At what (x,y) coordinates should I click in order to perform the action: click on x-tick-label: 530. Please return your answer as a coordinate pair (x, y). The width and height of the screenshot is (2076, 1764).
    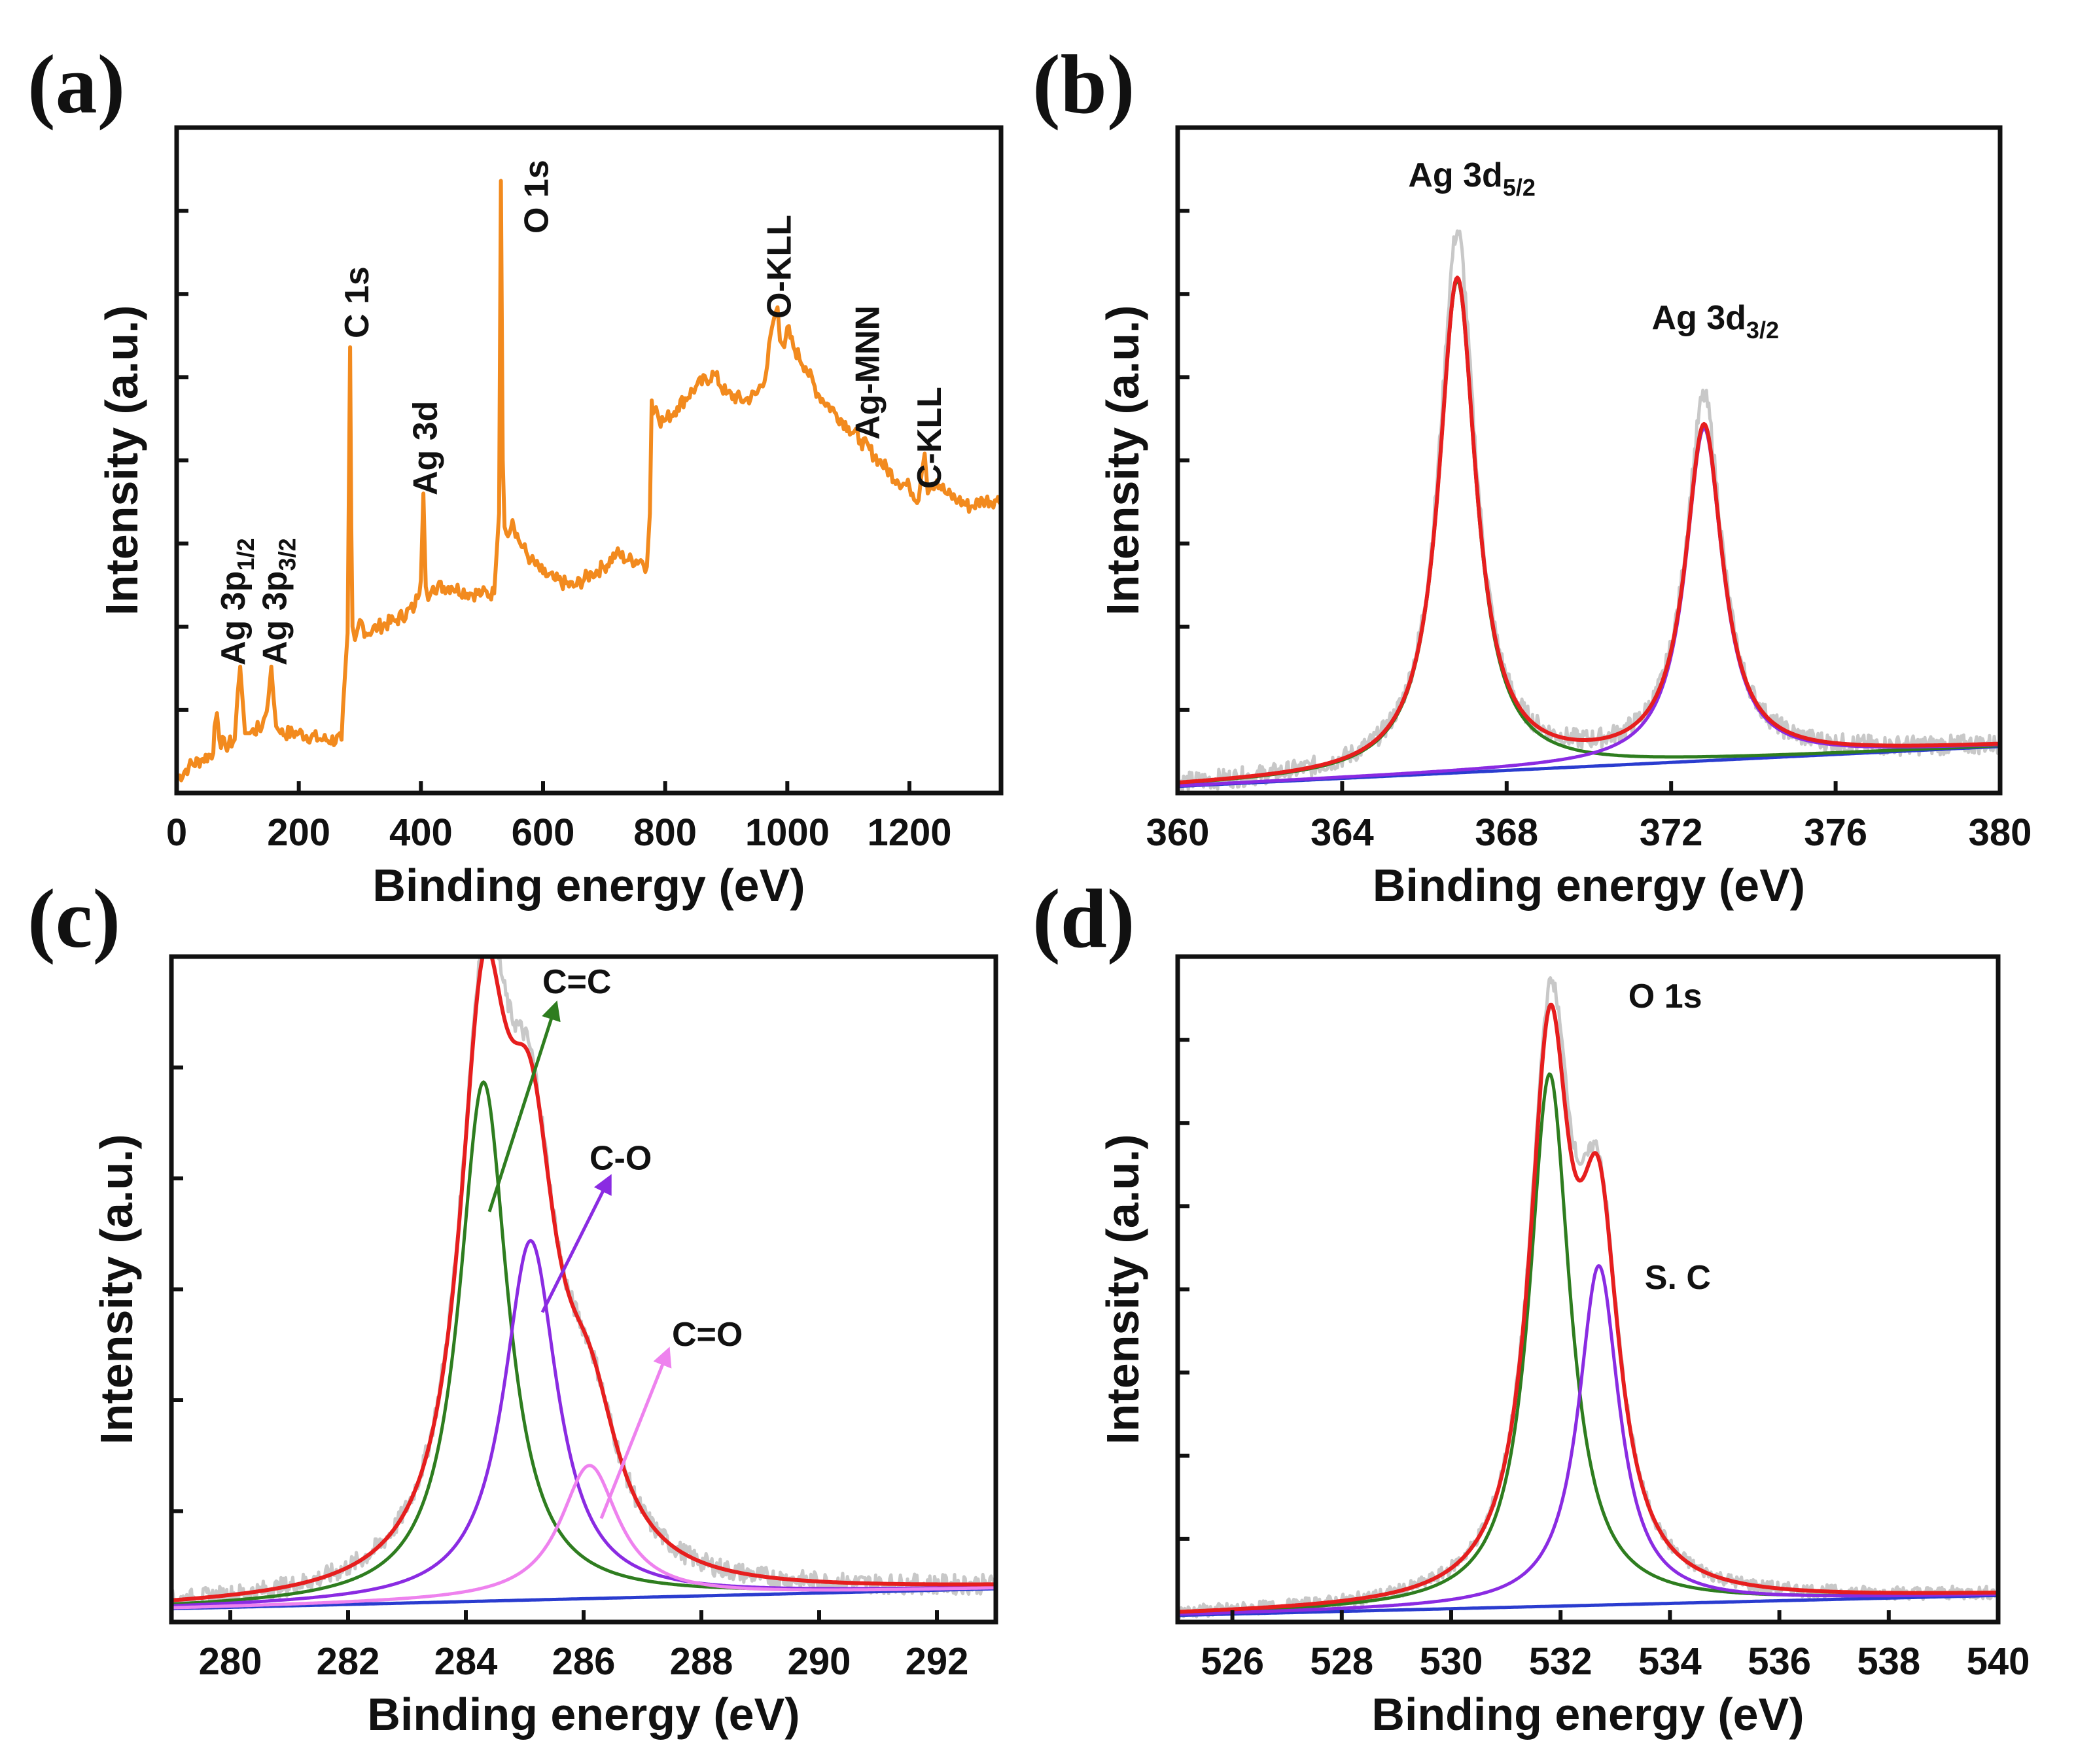
    Looking at the image, I should click on (1451, 1661).